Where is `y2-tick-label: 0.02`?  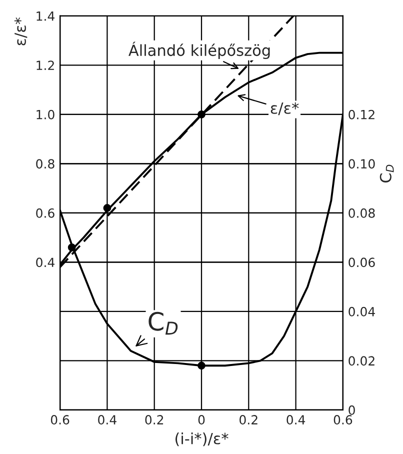 y2-tick-label: 0.02 is located at coordinates (361, 361).